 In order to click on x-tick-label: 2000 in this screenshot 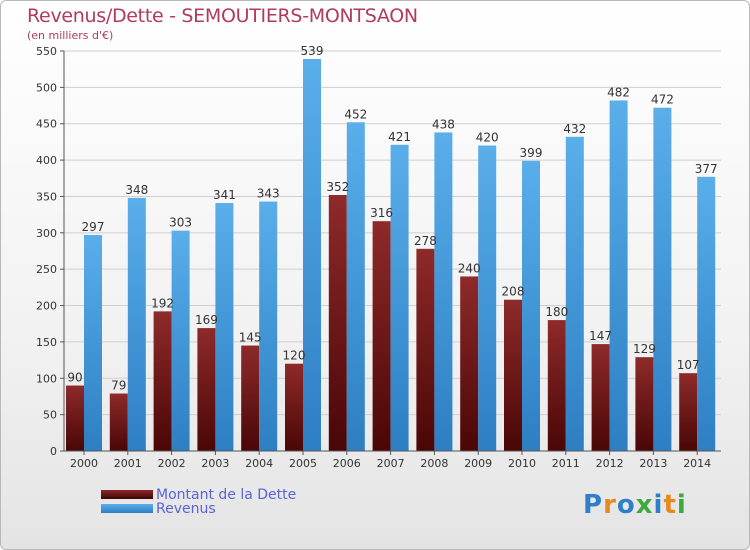, I will do `click(84, 463)`.